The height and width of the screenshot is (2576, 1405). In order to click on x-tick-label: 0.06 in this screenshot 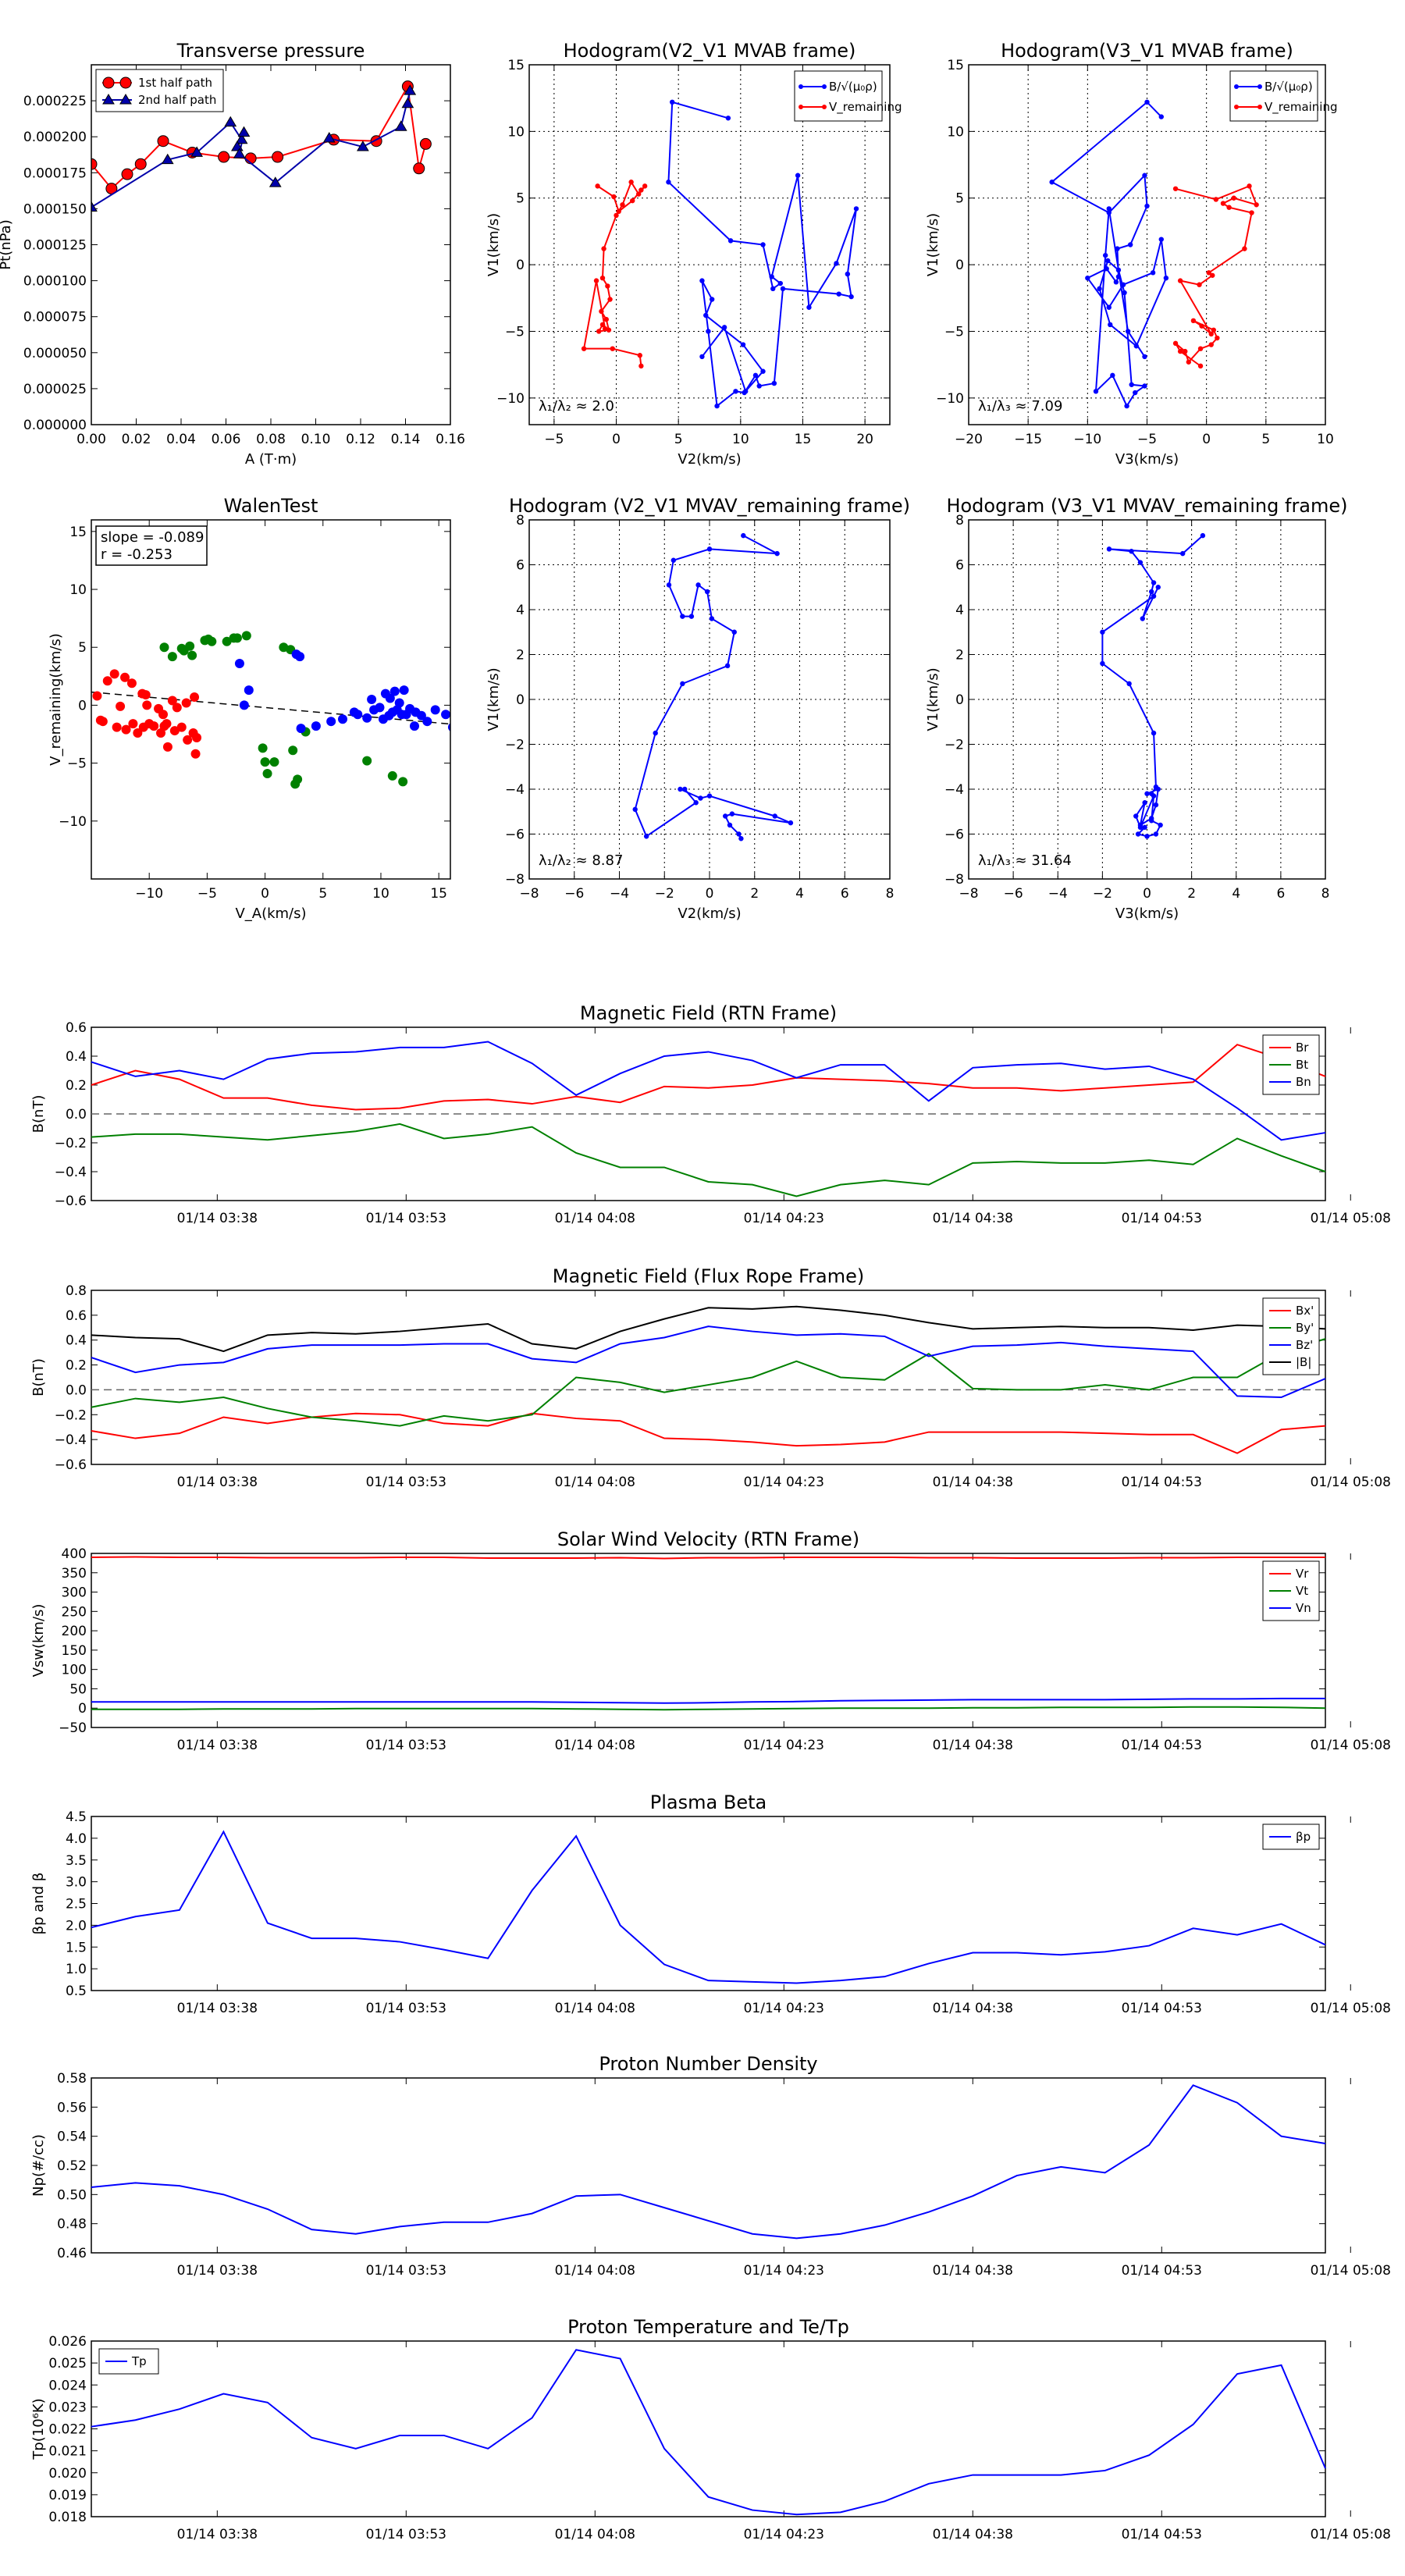, I will do `click(226, 439)`.